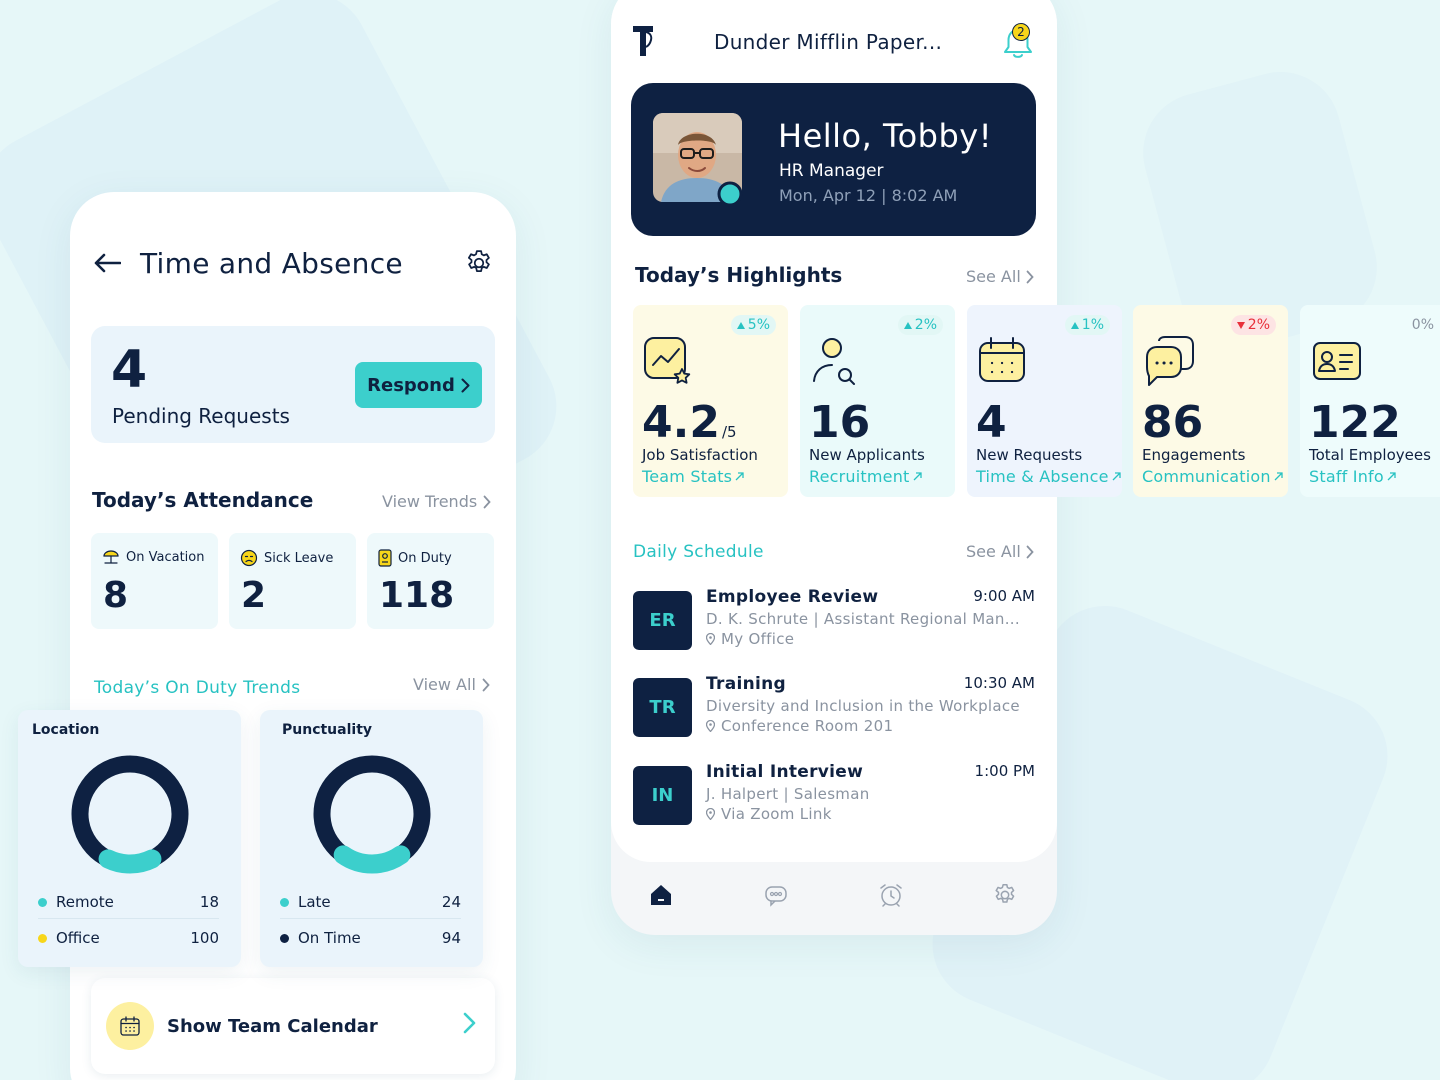 This screenshot has height=1080, width=1440. I want to click on schedule-description: Diversity and Inclusion in the Workplace, so click(863, 706).